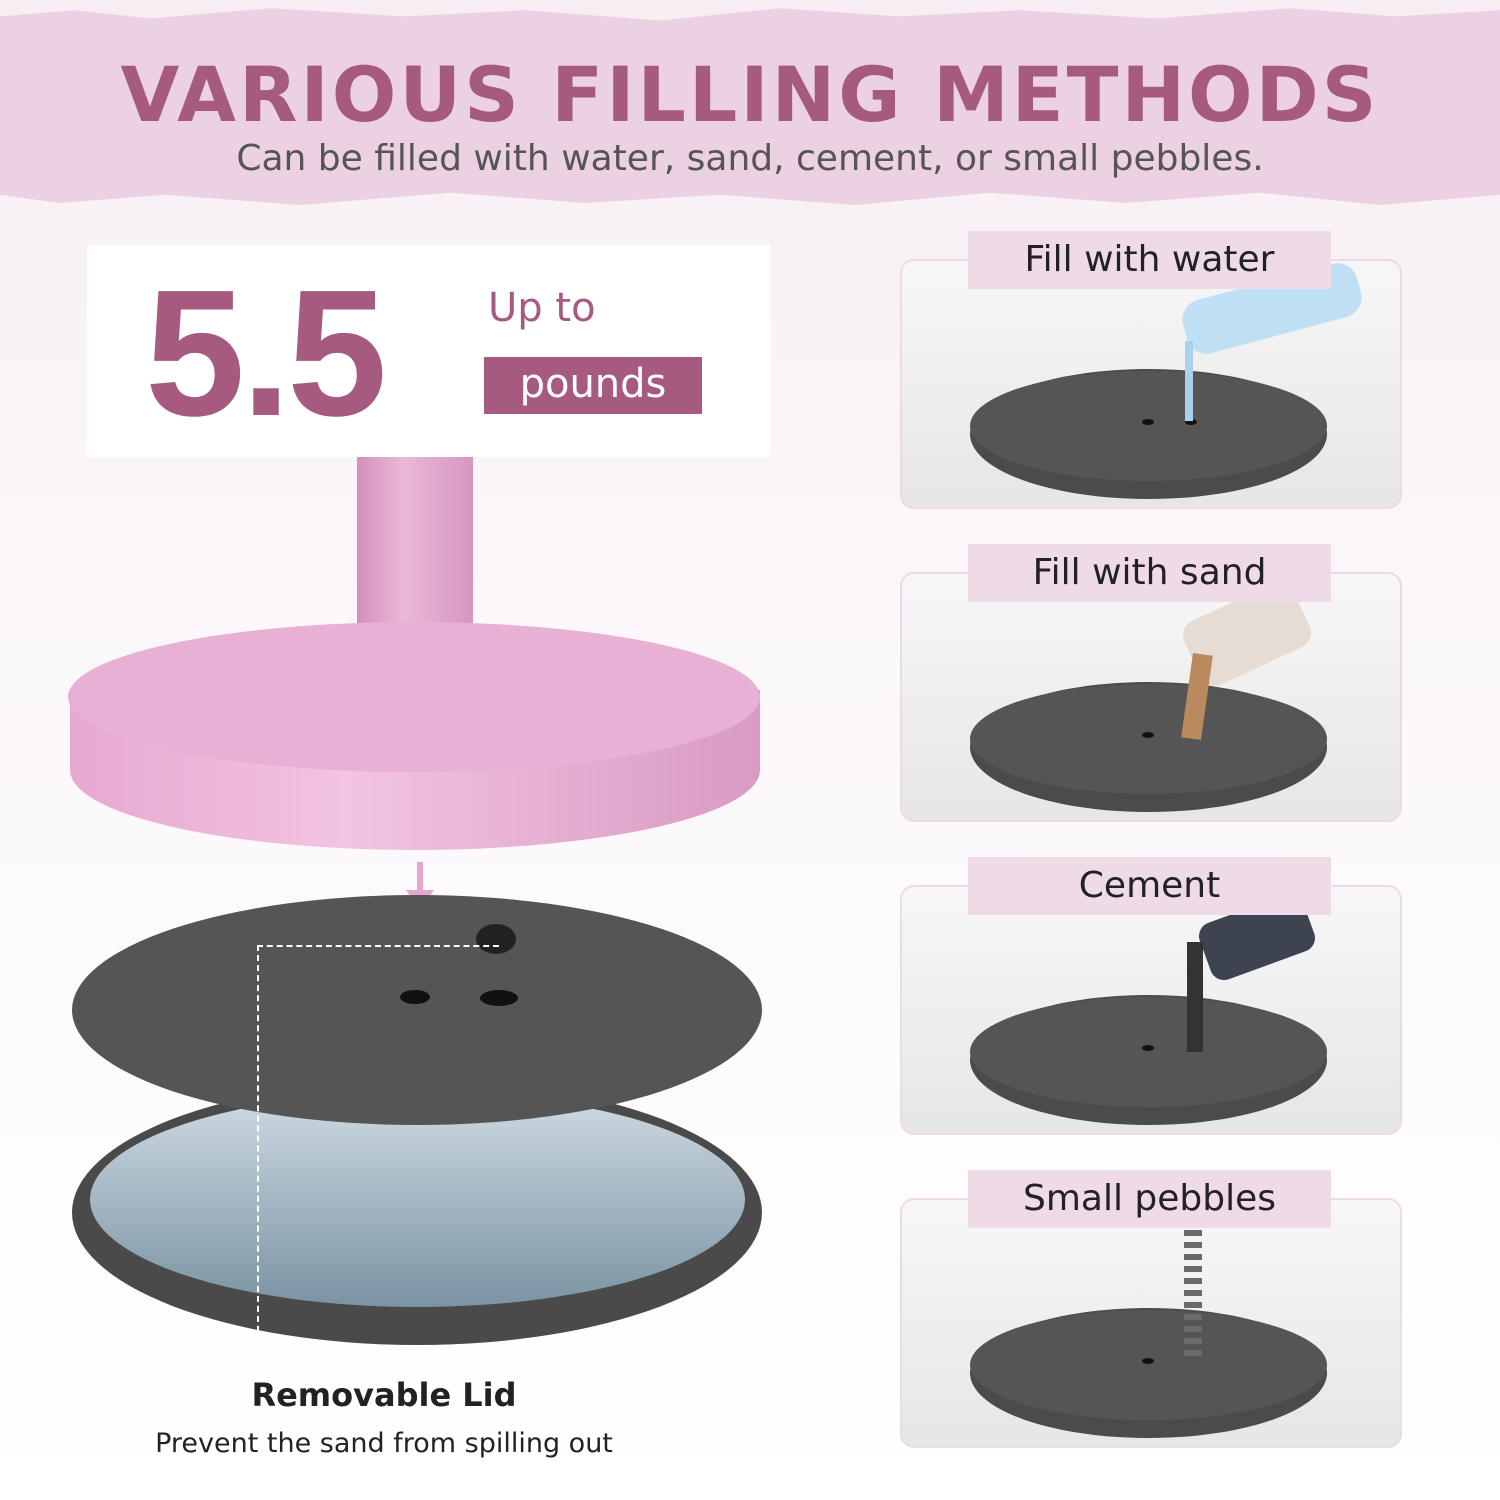 This screenshot has height=1500, width=1500. Describe the element at coordinates (1149, 886) in the screenshot. I see `method-label: Cement` at that location.